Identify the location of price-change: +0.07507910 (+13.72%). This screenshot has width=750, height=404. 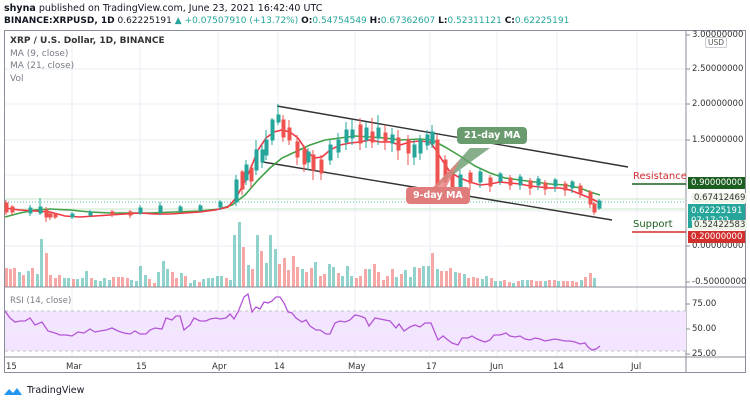
(241, 21).